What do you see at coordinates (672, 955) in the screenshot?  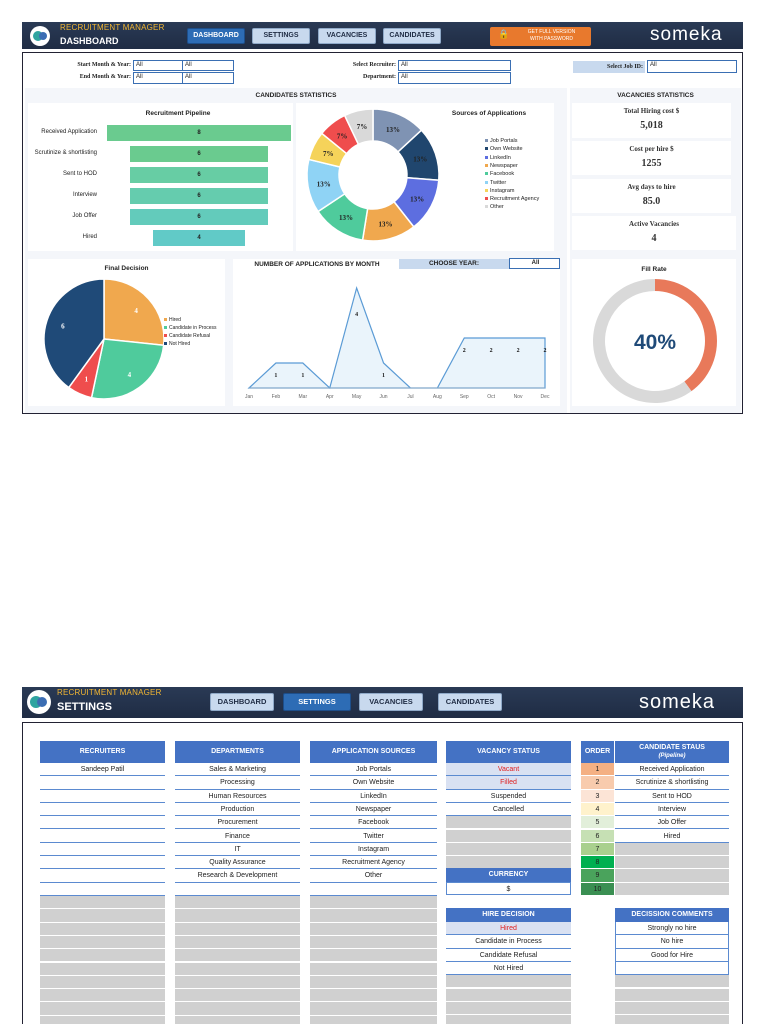 I see `decision-comments-cell: Good for Hire` at bounding box center [672, 955].